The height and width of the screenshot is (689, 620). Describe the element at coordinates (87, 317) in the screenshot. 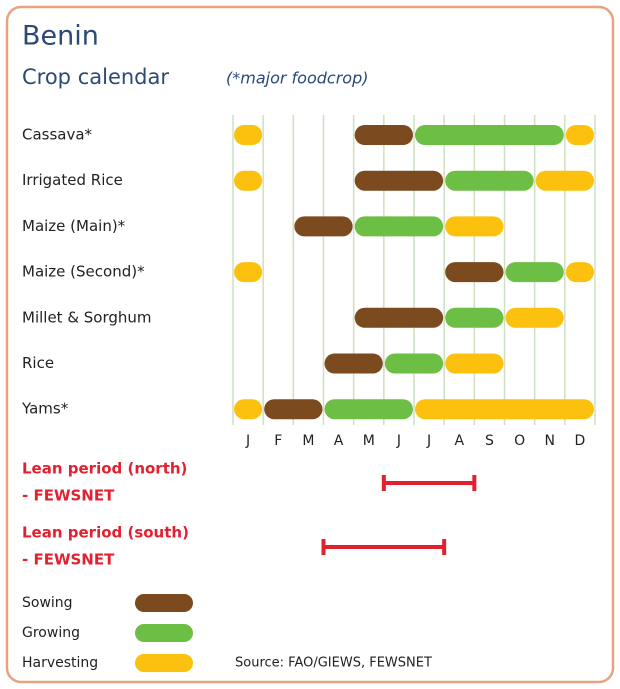

I see `crop-label: Millet & Sorghum` at that location.